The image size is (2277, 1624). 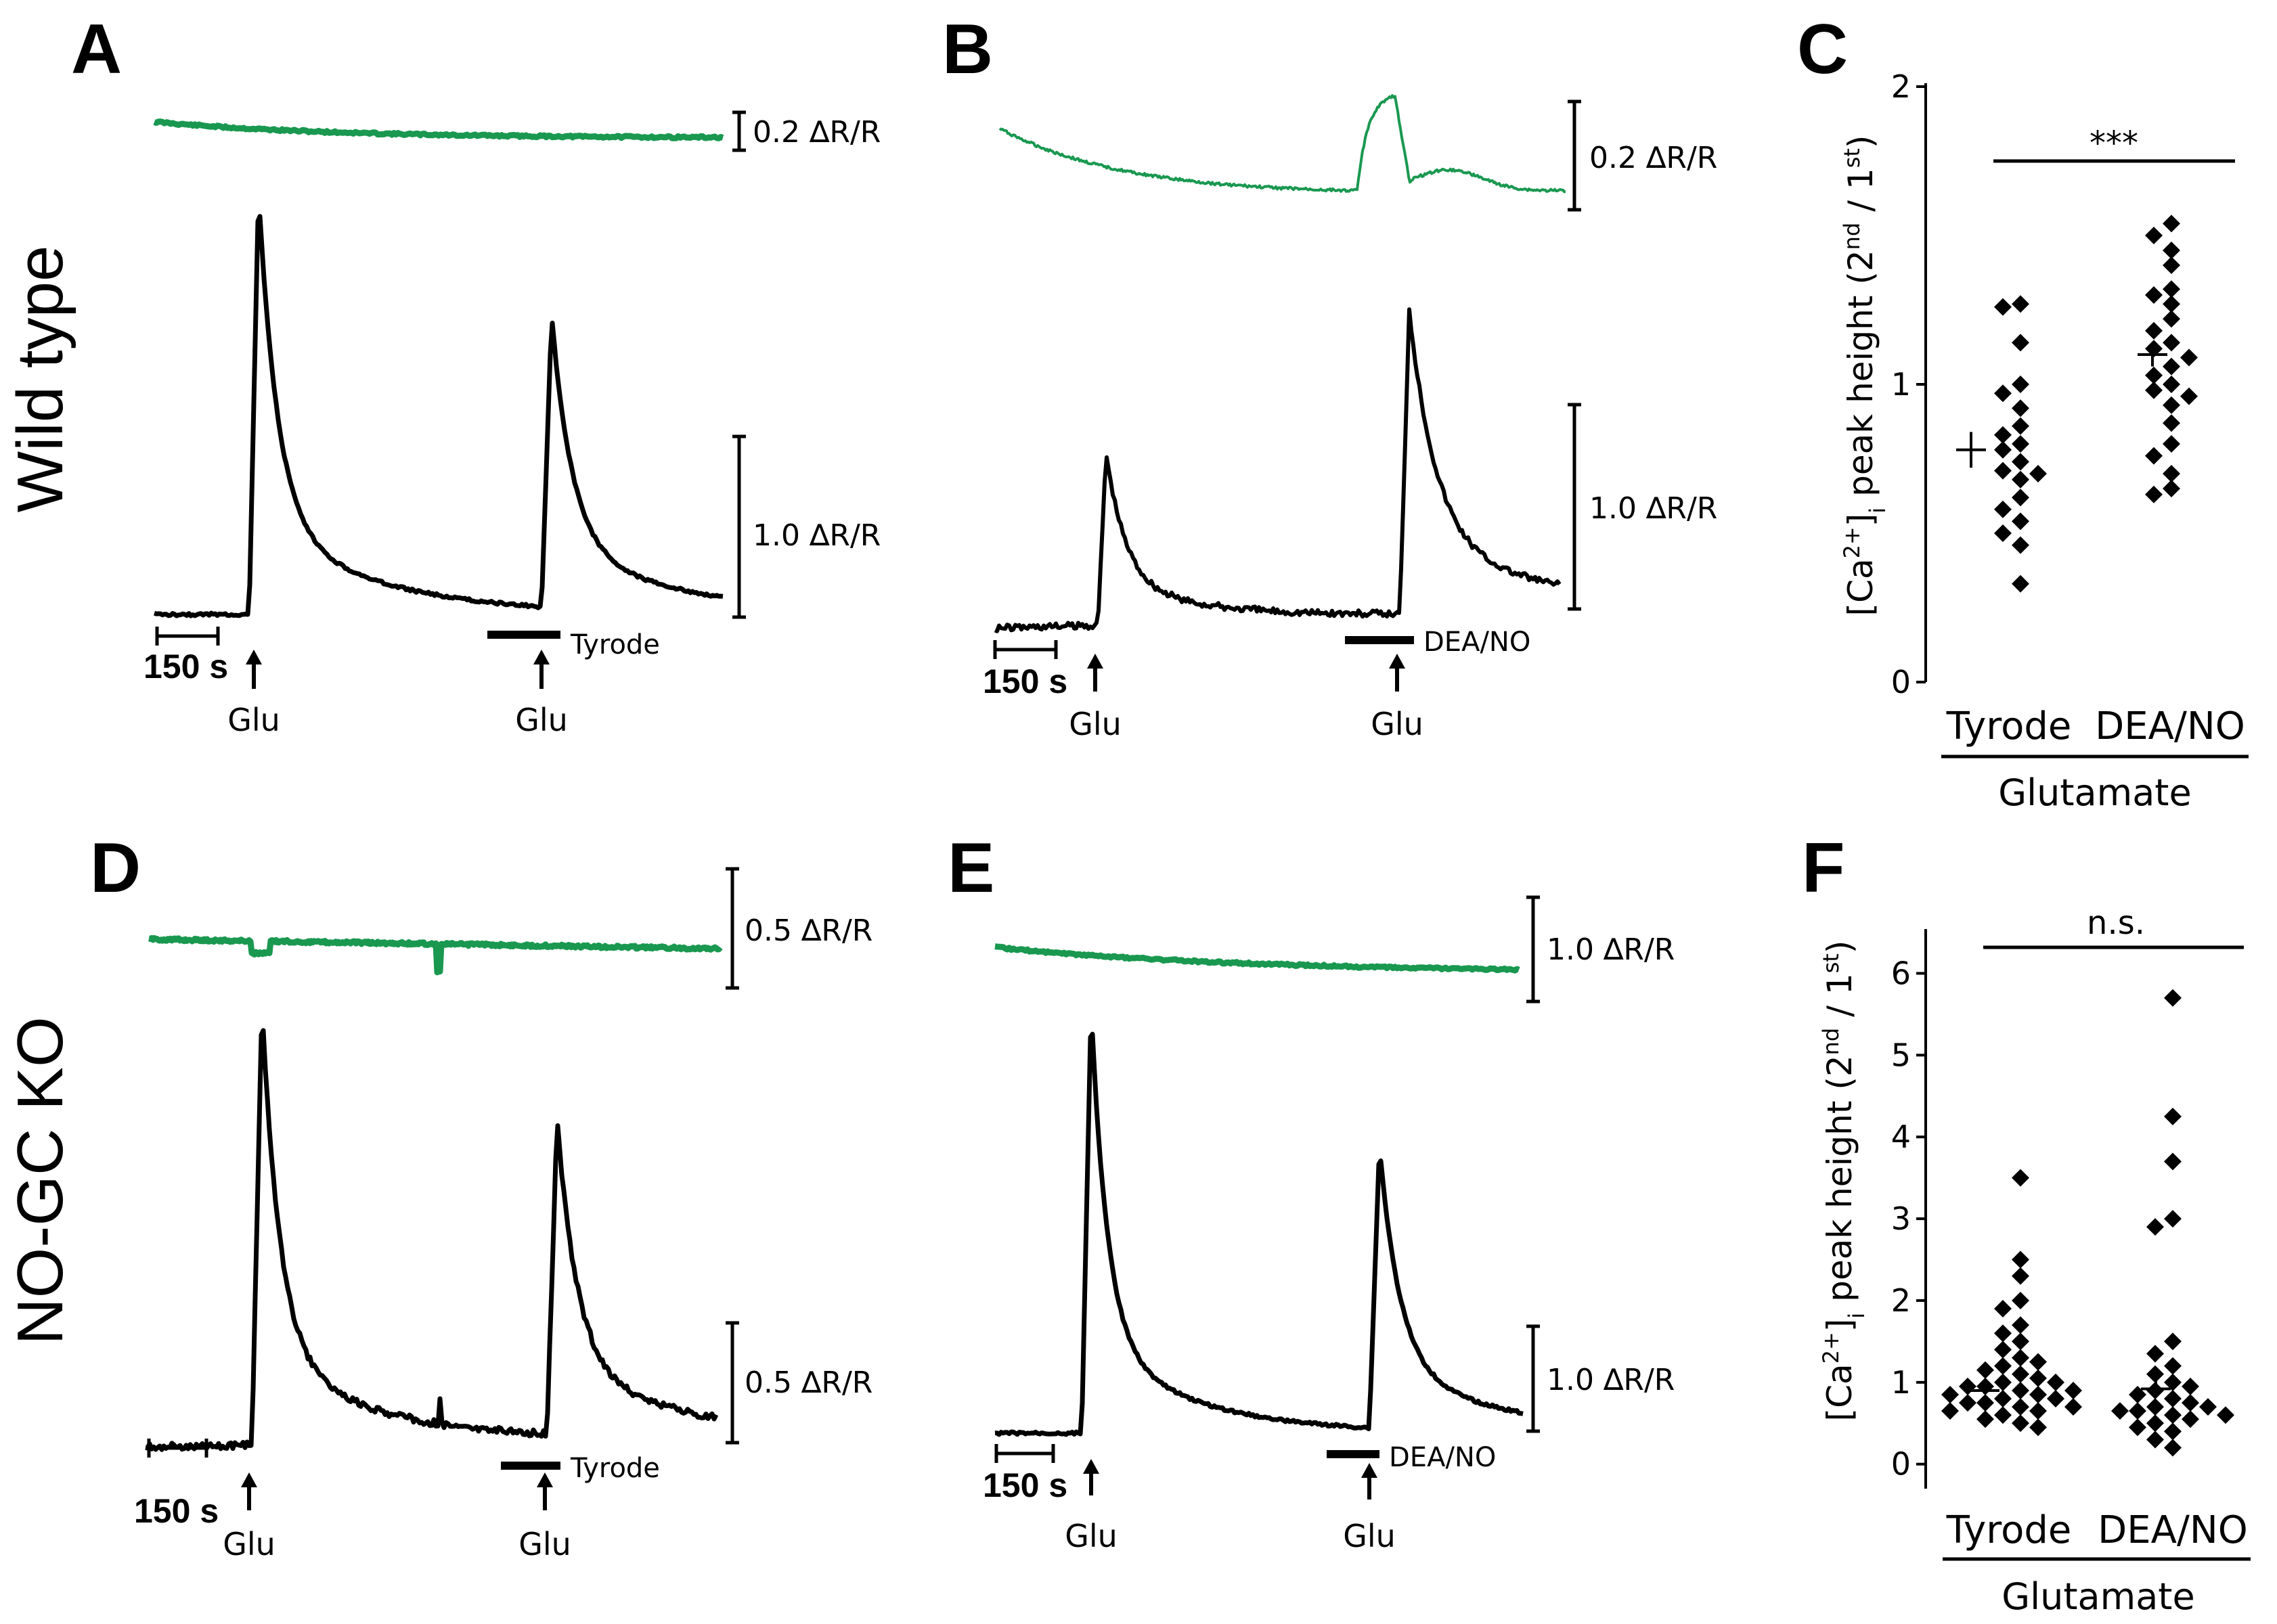 I want to click on stimulus-label-d2: Glu, so click(x=545, y=1544).